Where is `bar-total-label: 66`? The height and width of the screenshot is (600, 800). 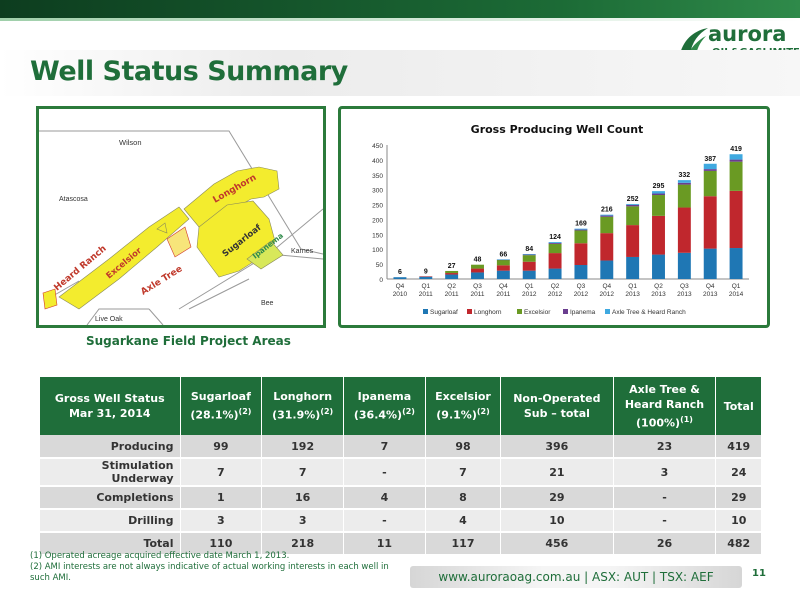 bar-total-label: 66 is located at coordinates (503, 254).